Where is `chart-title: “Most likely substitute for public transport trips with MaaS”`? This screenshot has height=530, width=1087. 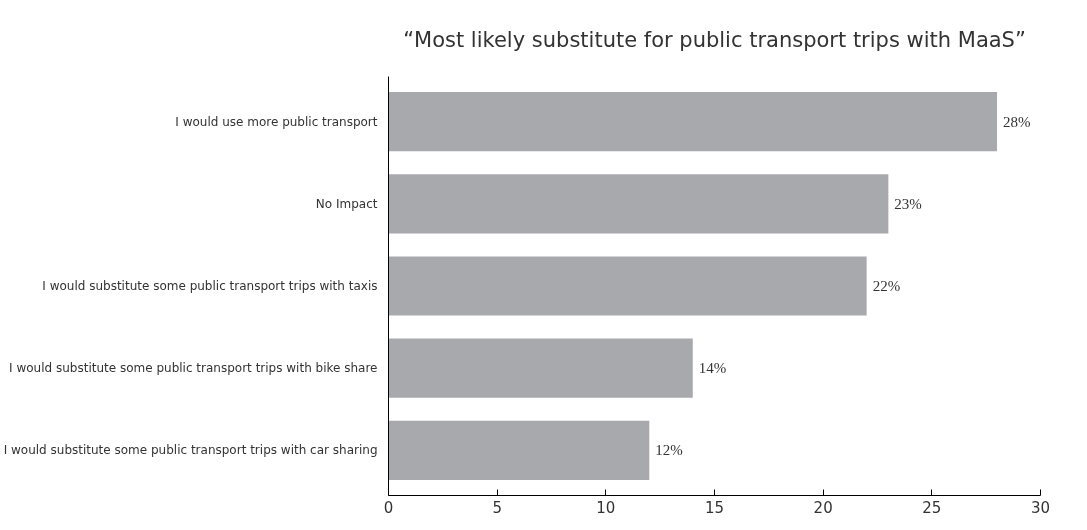 chart-title: “Most likely substitute for public transport trips with MaaS” is located at coordinates (714, 39).